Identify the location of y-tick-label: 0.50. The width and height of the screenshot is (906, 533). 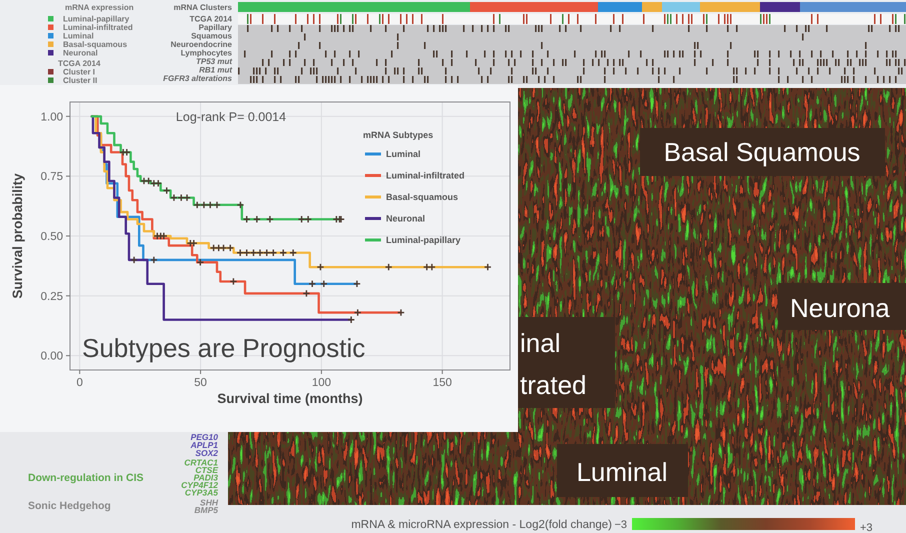
(51, 237).